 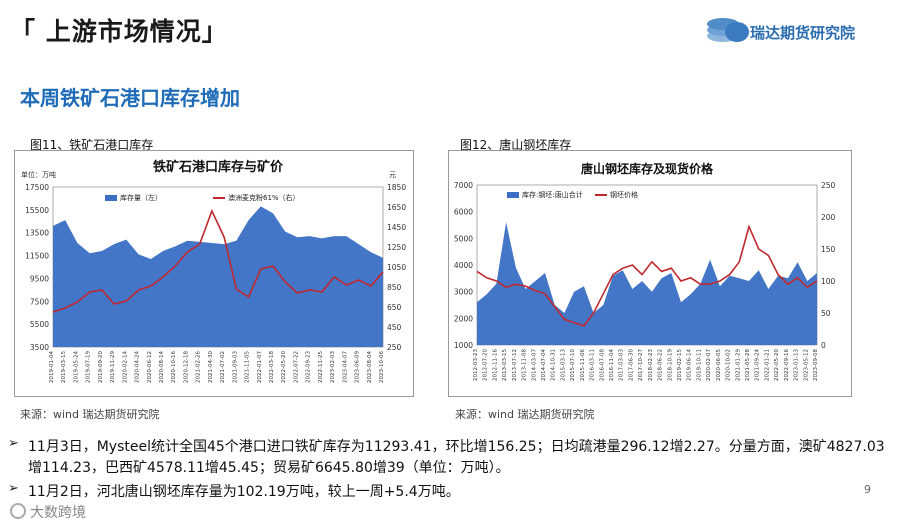 I want to click on y-tick-label: 4000, so click(x=463, y=265).